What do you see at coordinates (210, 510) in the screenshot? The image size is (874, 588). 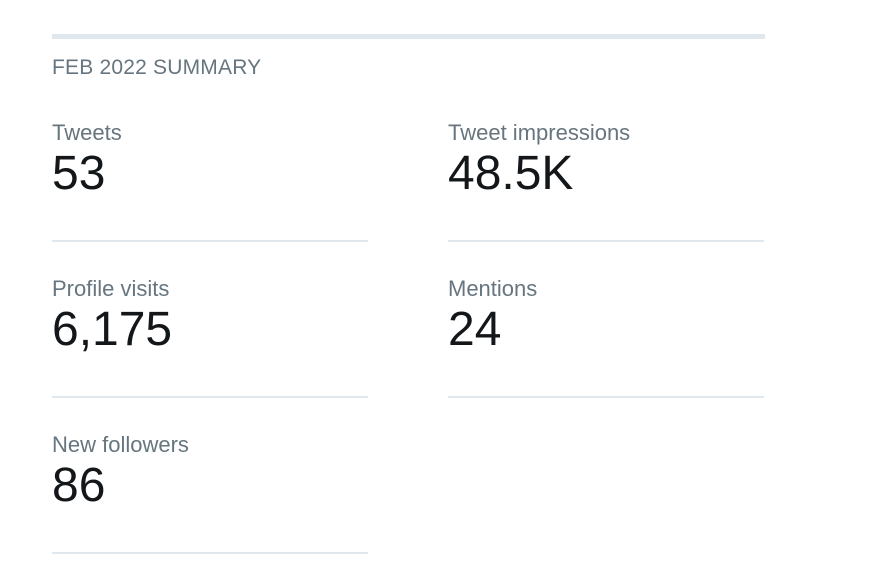 I see `stat-new-followers: New followers 86` at bounding box center [210, 510].